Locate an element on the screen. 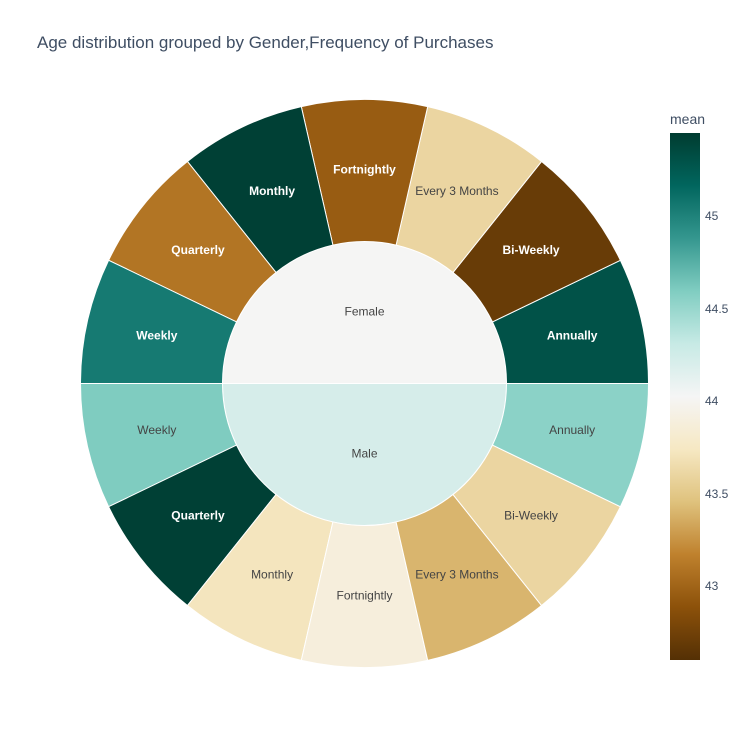  sunburst-segment-male-every-3-months is located at coordinates (469, 577).